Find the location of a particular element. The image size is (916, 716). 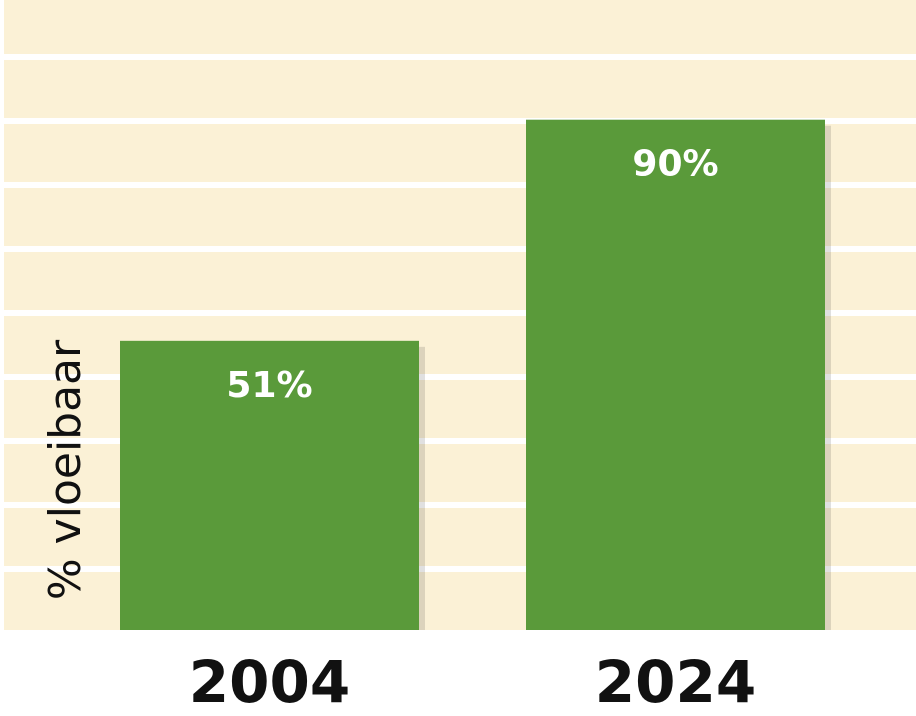

data-label-2024: 90% is located at coordinates (675, 164).